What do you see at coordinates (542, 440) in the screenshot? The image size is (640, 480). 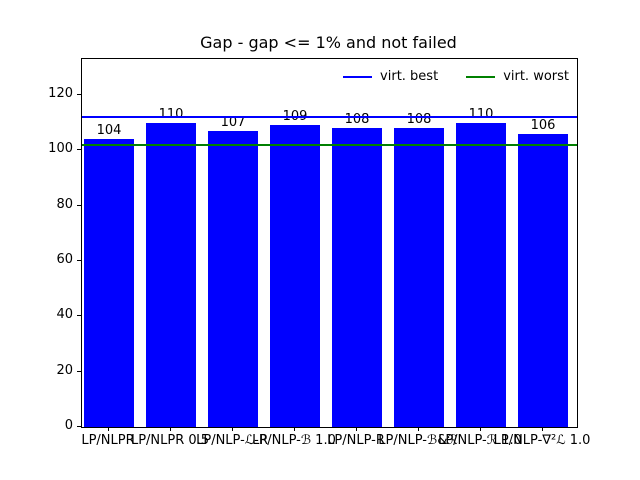 I see `x-tick-label: LP/NLP-∇²ℒ 1.0` at bounding box center [542, 440].